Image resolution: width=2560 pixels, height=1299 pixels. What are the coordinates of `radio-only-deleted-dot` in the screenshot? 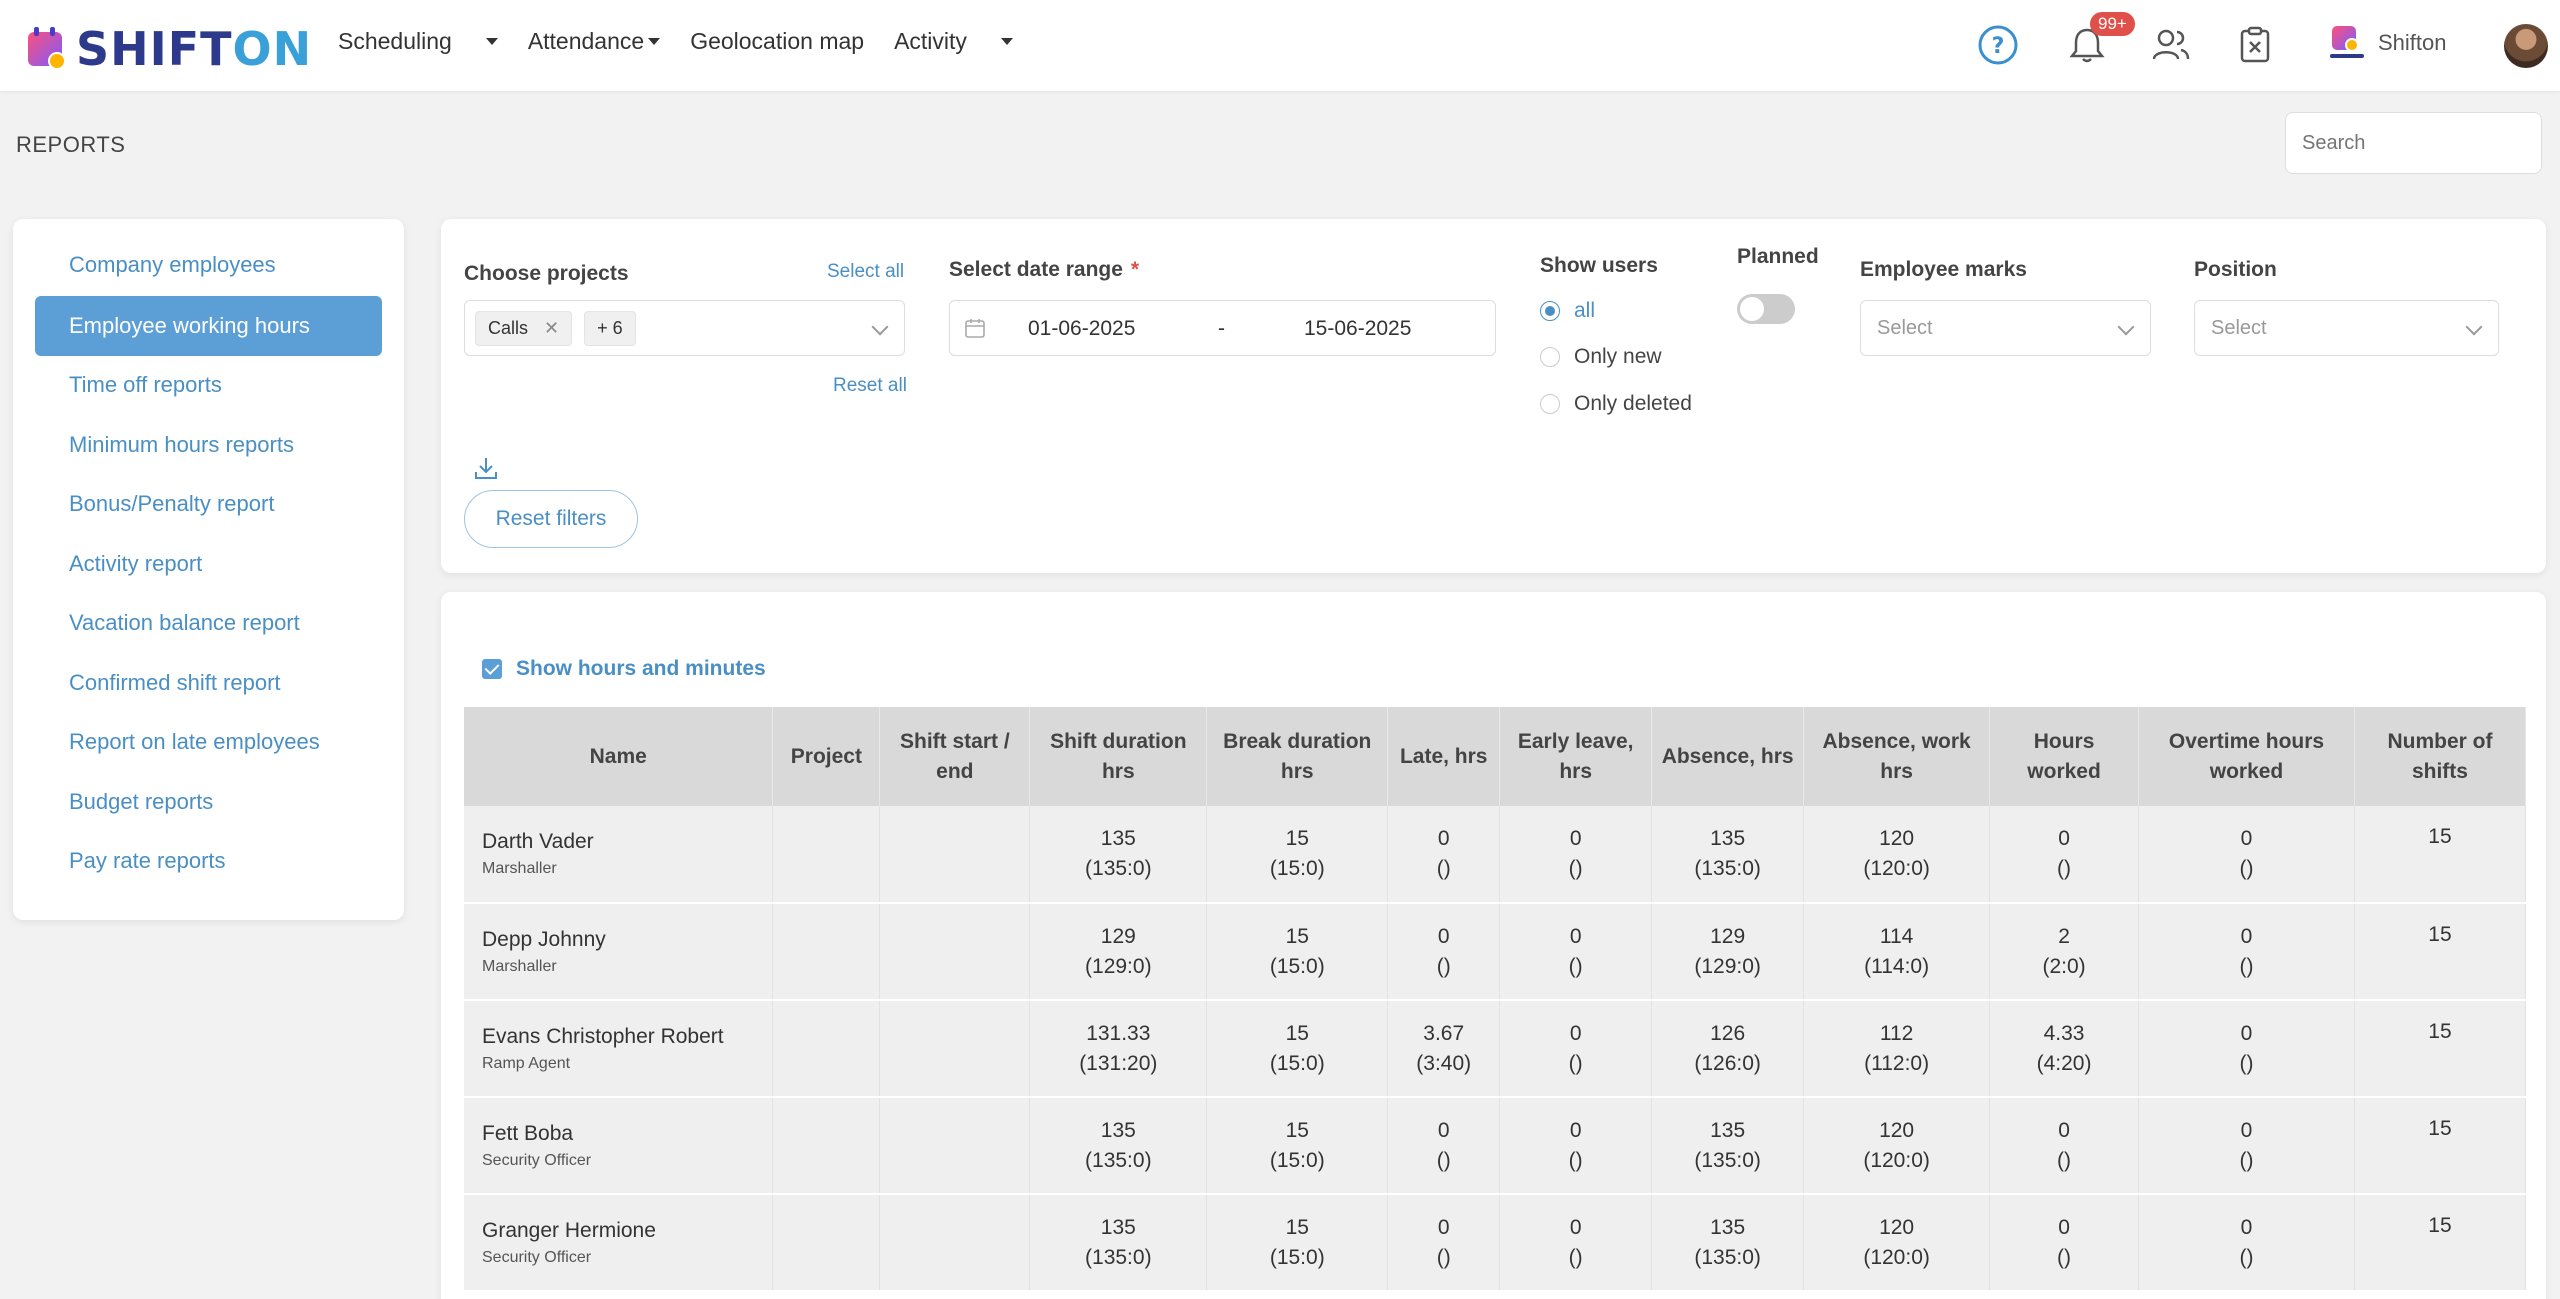 It's located at (1550, 404).